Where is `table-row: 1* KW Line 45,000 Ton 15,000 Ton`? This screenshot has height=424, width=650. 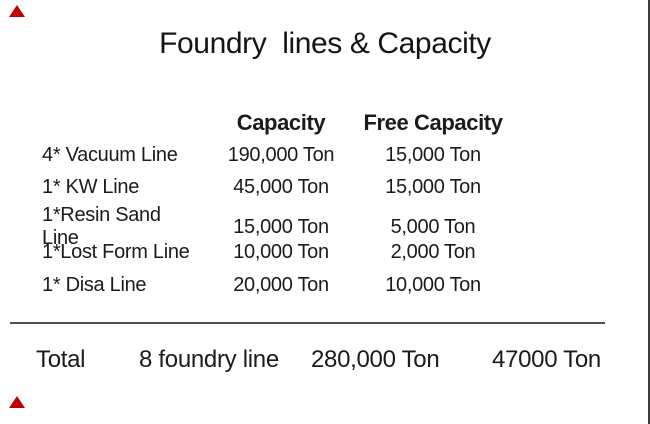 table-row: 1* KW Line 45,000 Ton 15,000 Ton is located at coordinates (324, 188).